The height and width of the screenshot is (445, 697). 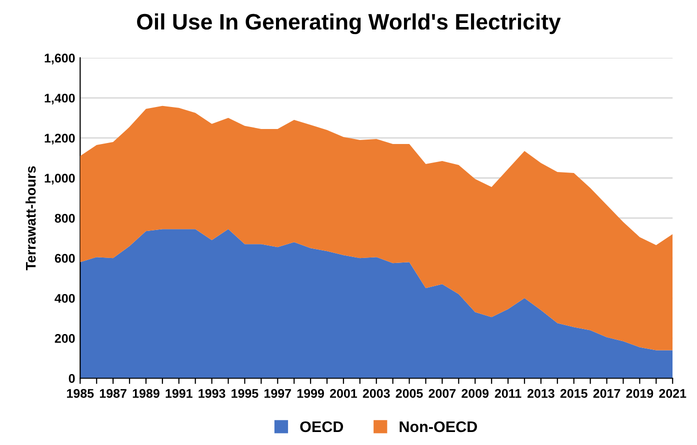 I want to click on y-tick-label: 1,400, so click(x=59, y=99).